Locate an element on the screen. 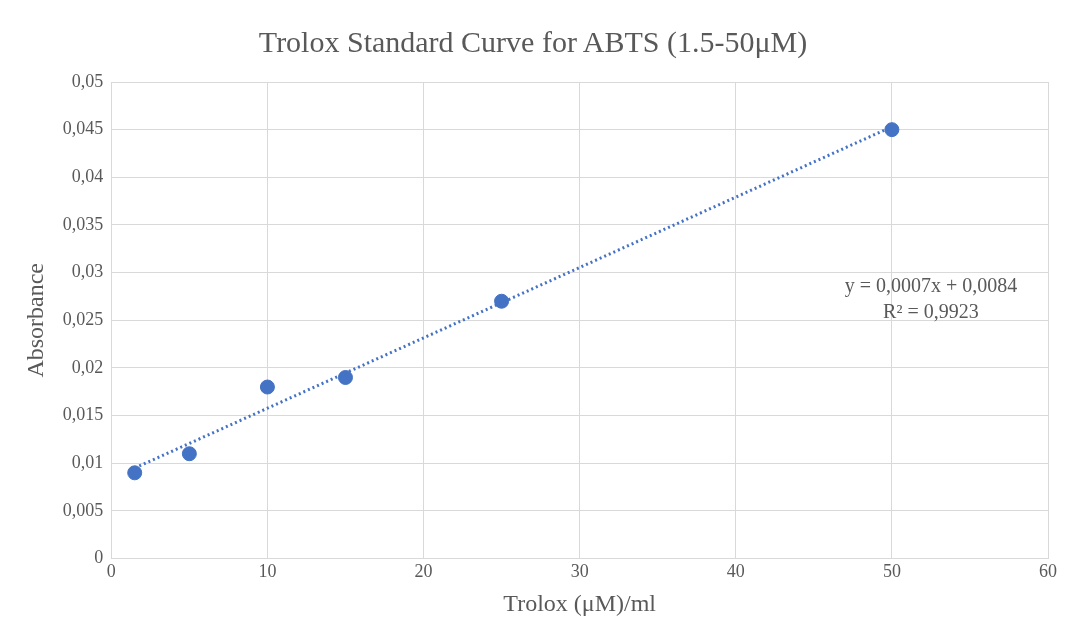  y-tick-label: 0,005 is located at coordinates (83, 509).